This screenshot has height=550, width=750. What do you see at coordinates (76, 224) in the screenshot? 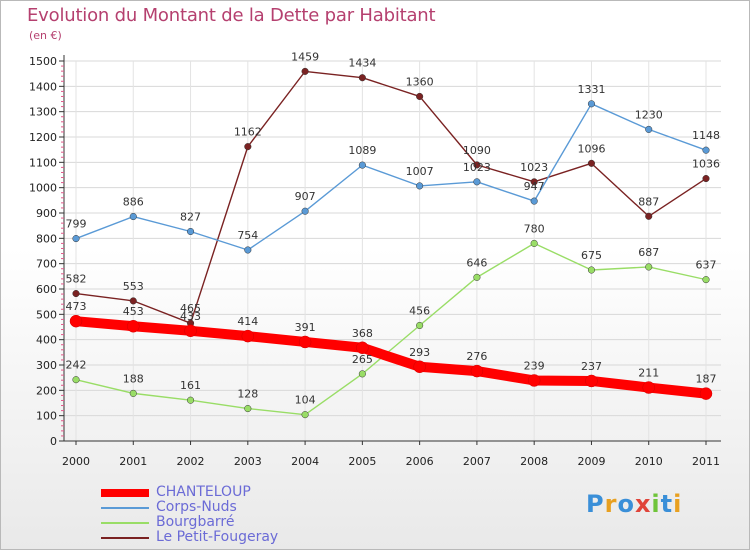
I see `data-label: 799` at bounding box center [76, 224].